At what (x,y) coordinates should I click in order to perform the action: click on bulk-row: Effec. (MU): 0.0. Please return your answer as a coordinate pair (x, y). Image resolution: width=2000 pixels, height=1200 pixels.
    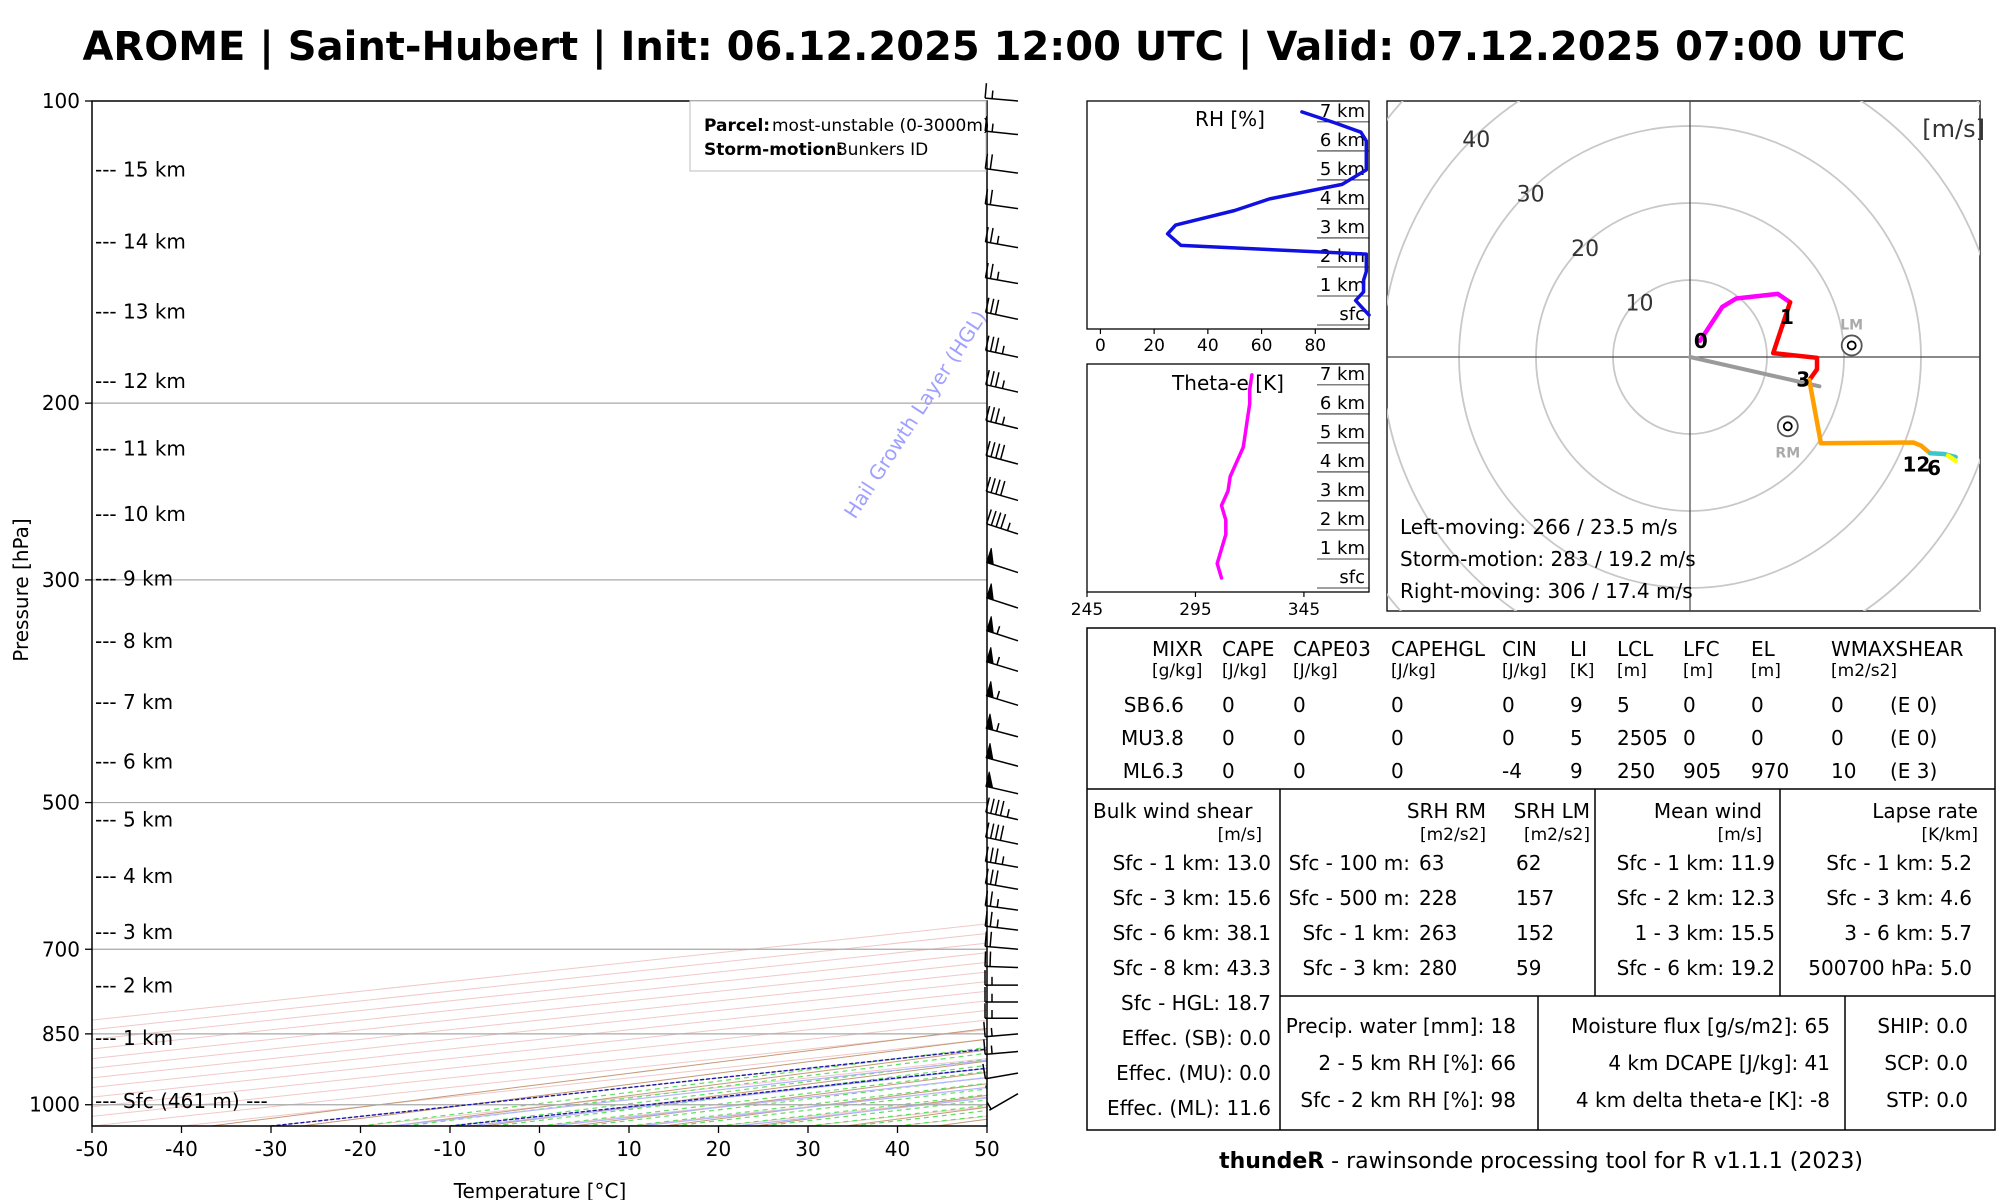
    Looking at the image, I should click on (1193, 1073).